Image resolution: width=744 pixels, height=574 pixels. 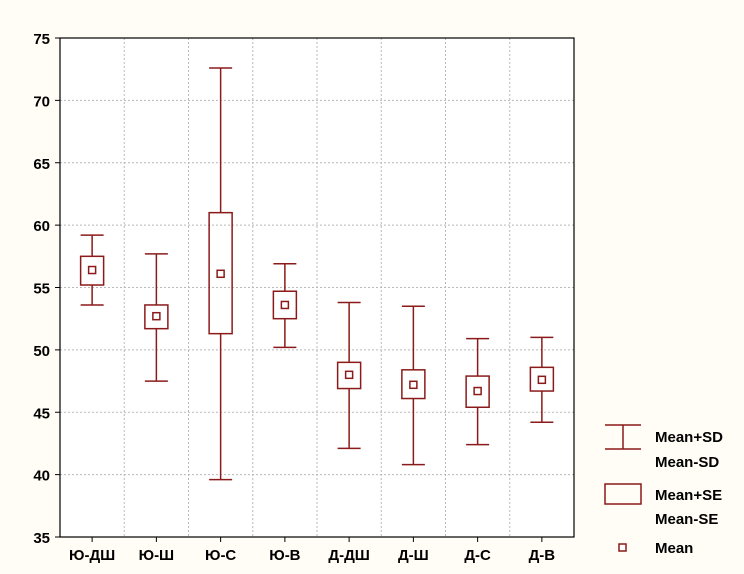 What do you see at coordinates (41, 39) in the screenshot?
I see `y-tick-label: 75` at bounding box center [41, 39].